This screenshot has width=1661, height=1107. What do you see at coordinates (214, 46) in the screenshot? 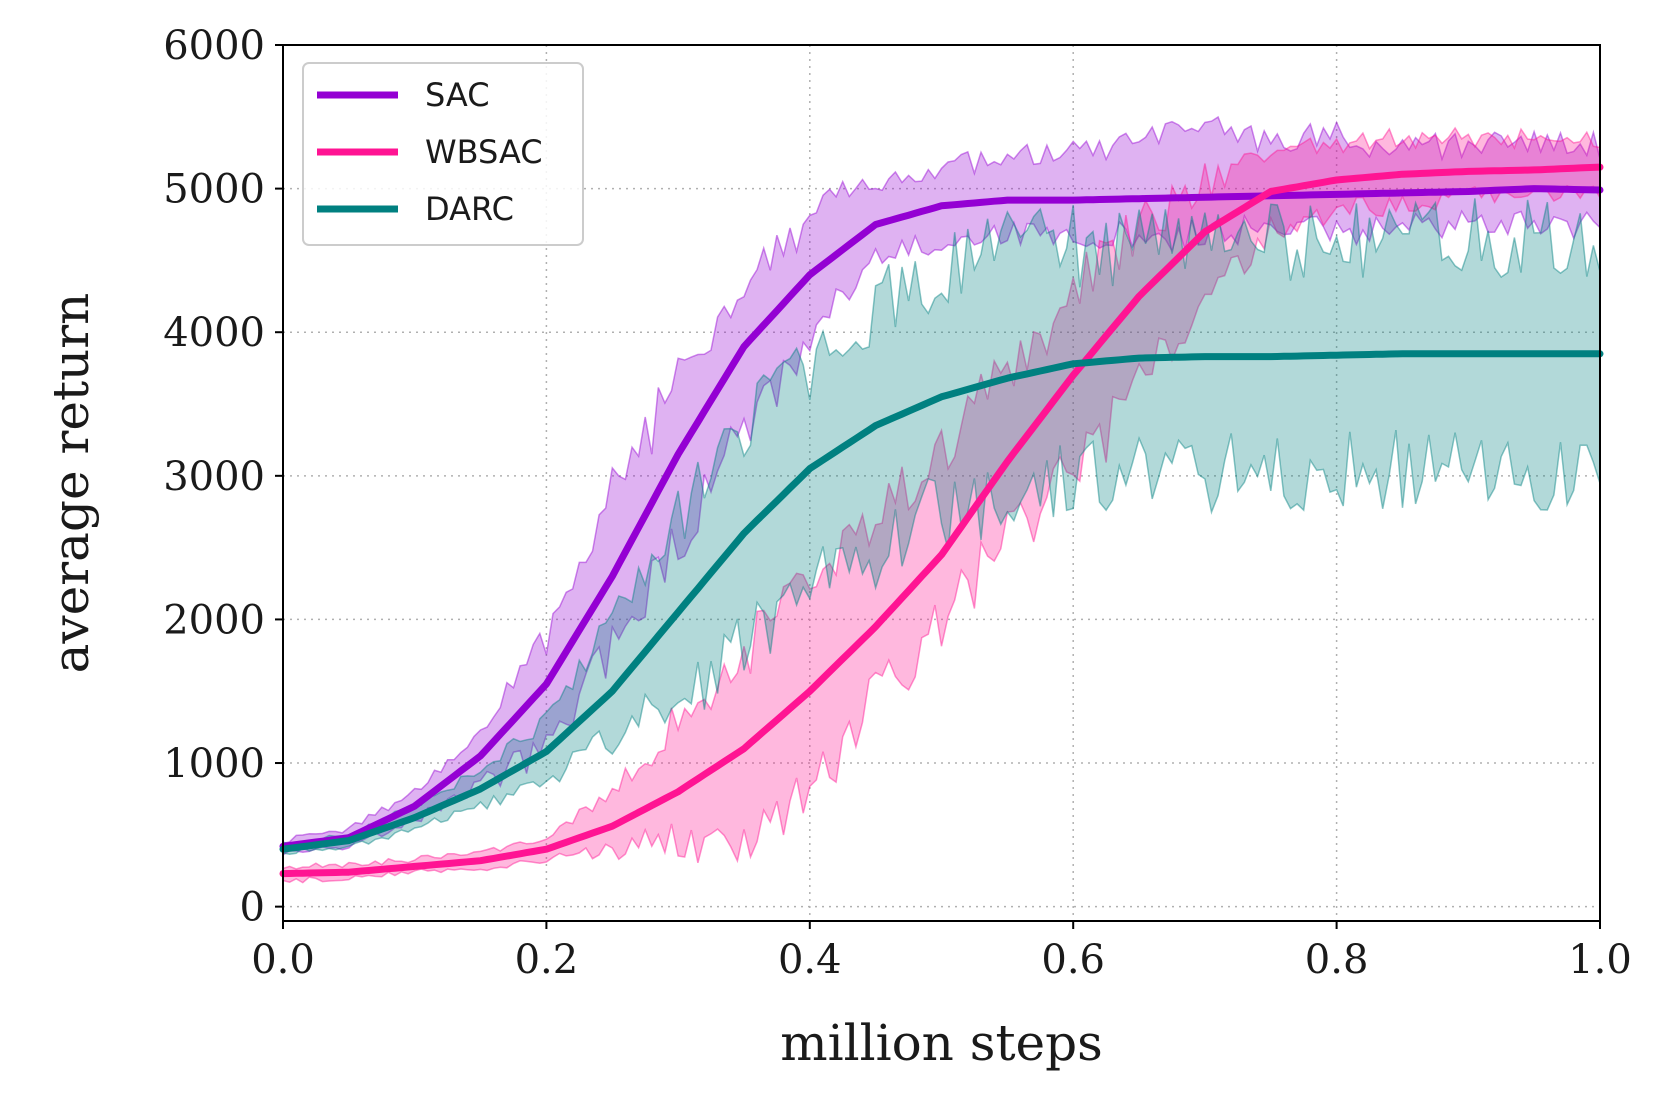
I see `y-tick-label: 6000` at bounding box center [214, 46].